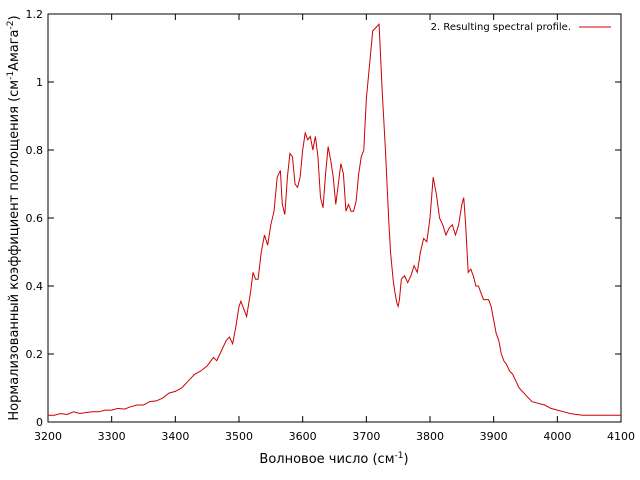  I want to click on x-axis-label-end: ), so click(405, 459).